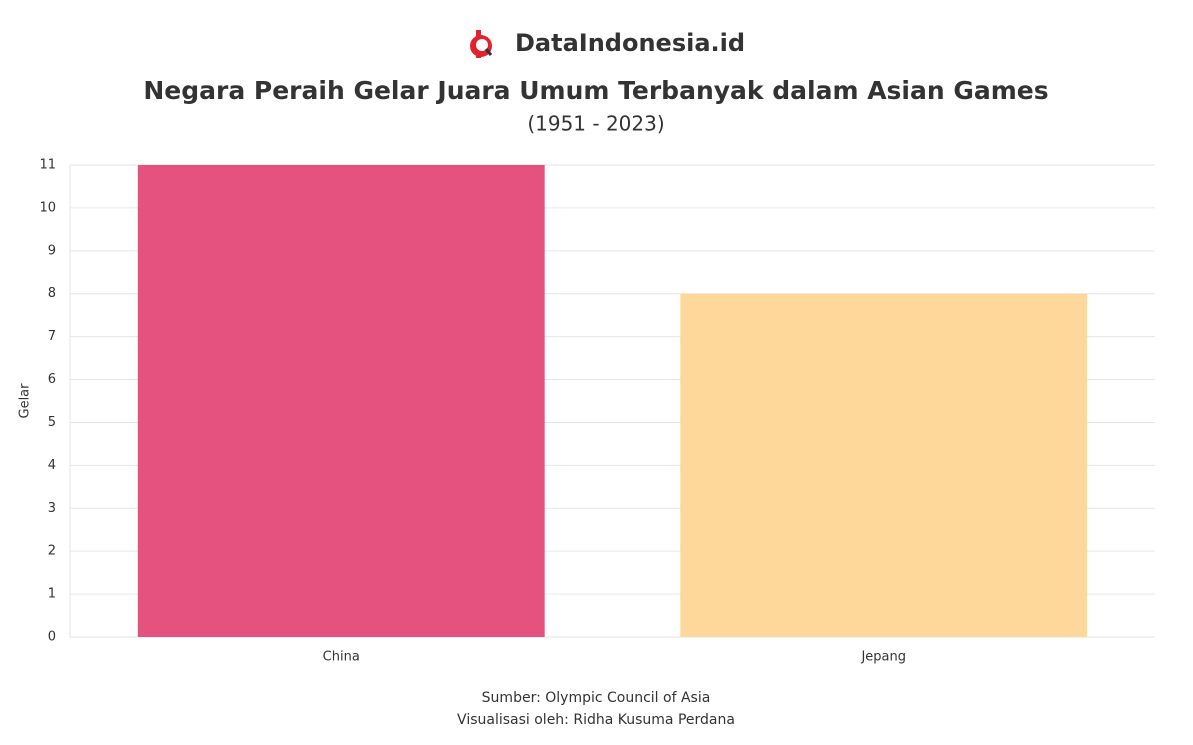 The width and height of the screenshot is (1193, 745). What do you see at coordinates (481, 44) in the screenshot?
I see `logo-icon` at bounding box center [481, 44].